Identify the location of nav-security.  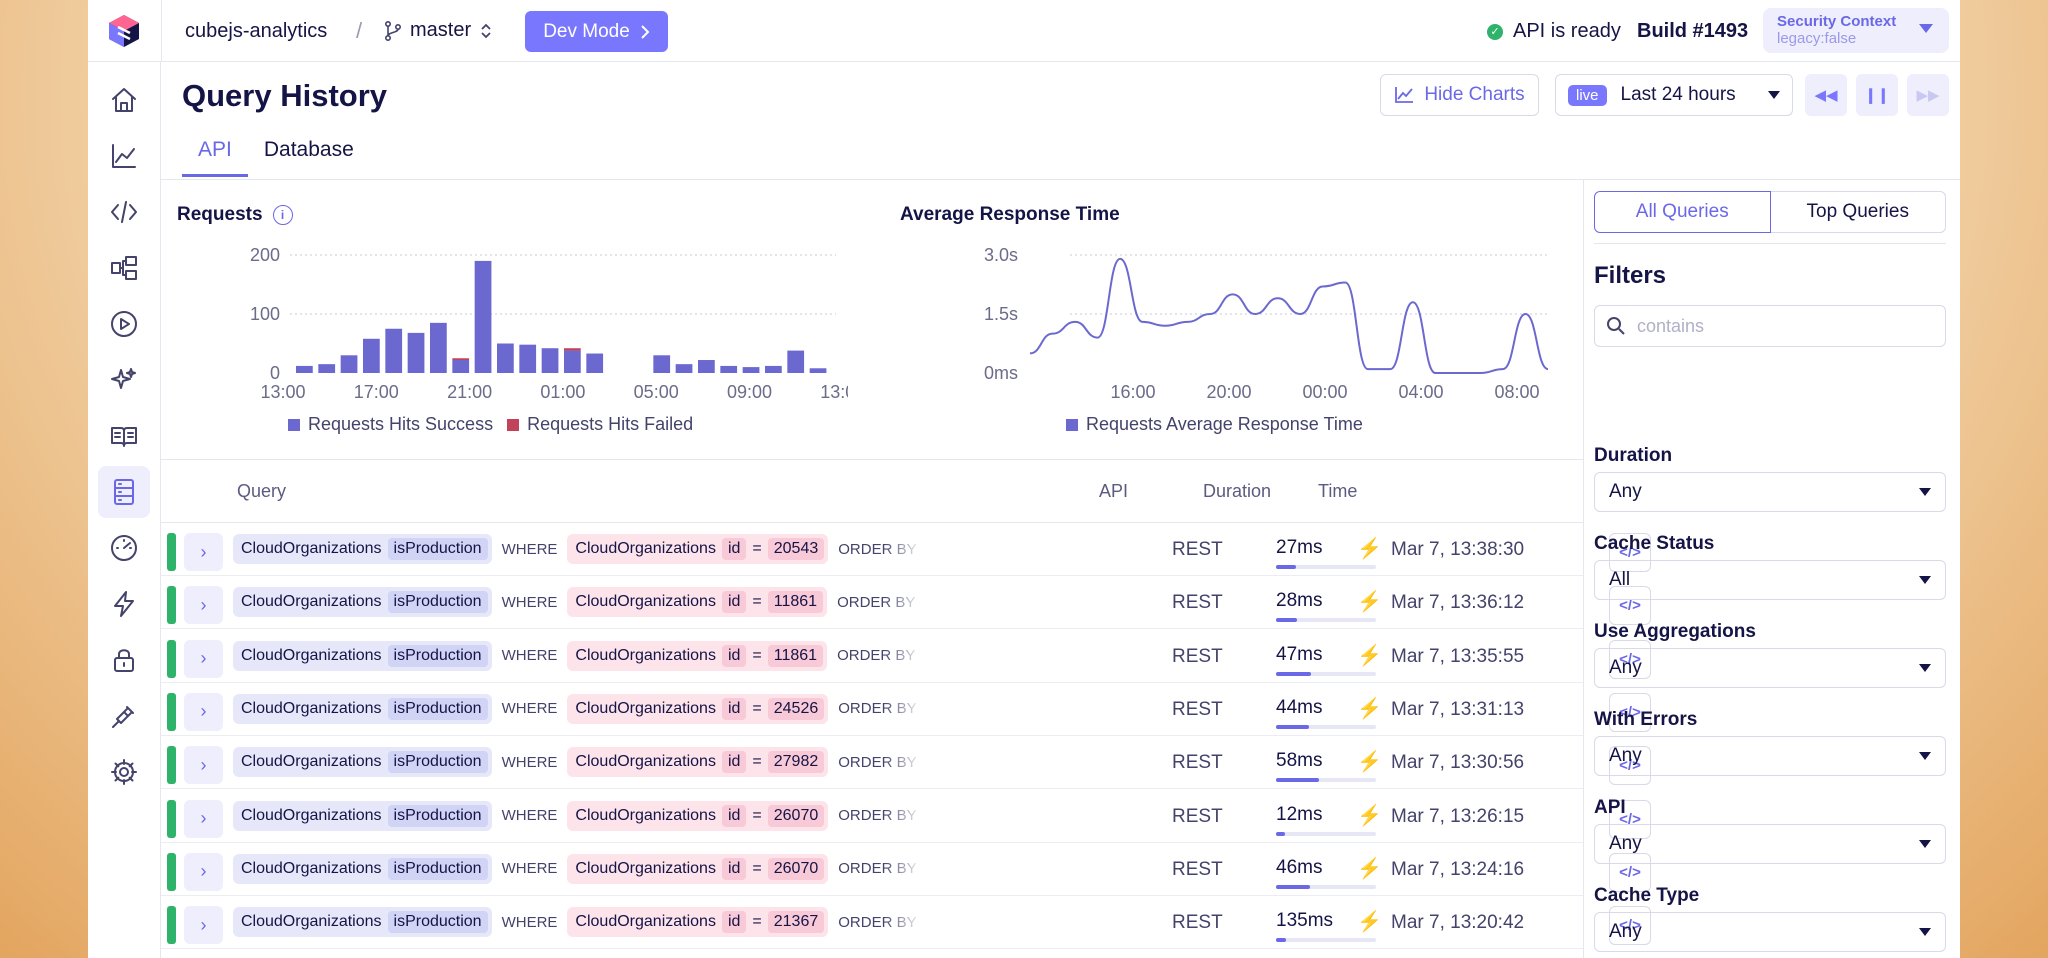
(124, 660).